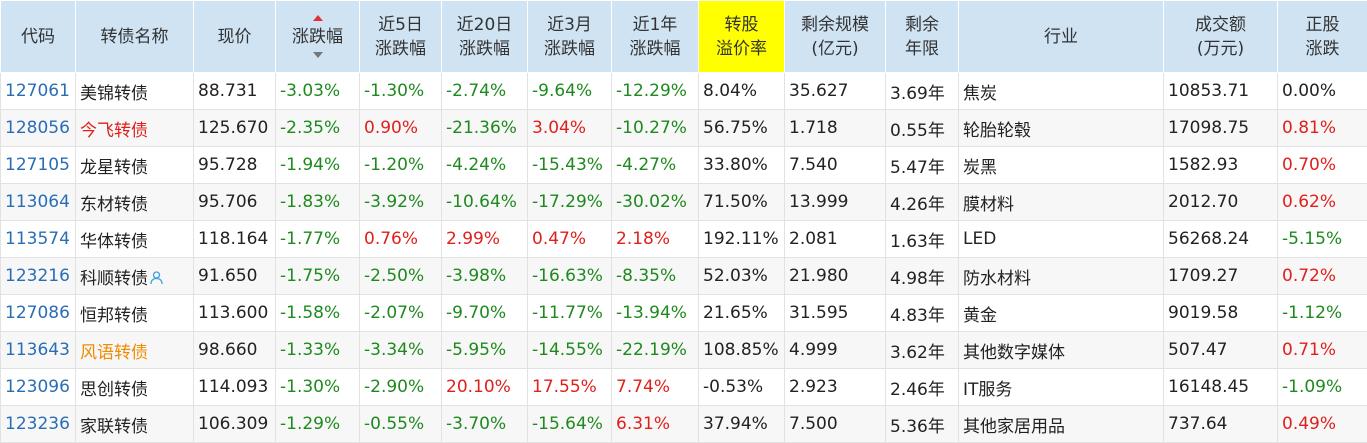 The height and width of the screenshot is (443, 1367). What do you see at coordinates (401, 387) in the screenshot?
I see `cell-chg5d: -2.90%` at bounding box center [401, 387].